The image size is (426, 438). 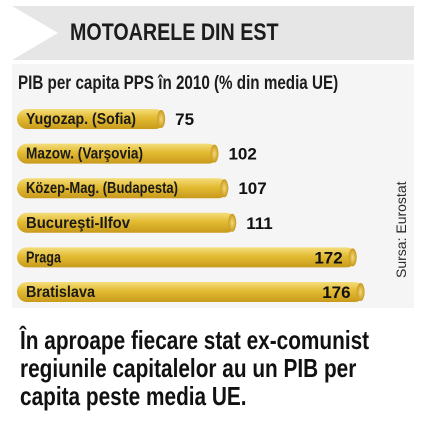 I want to click on value-label: 176, so click(x=336, y=292).